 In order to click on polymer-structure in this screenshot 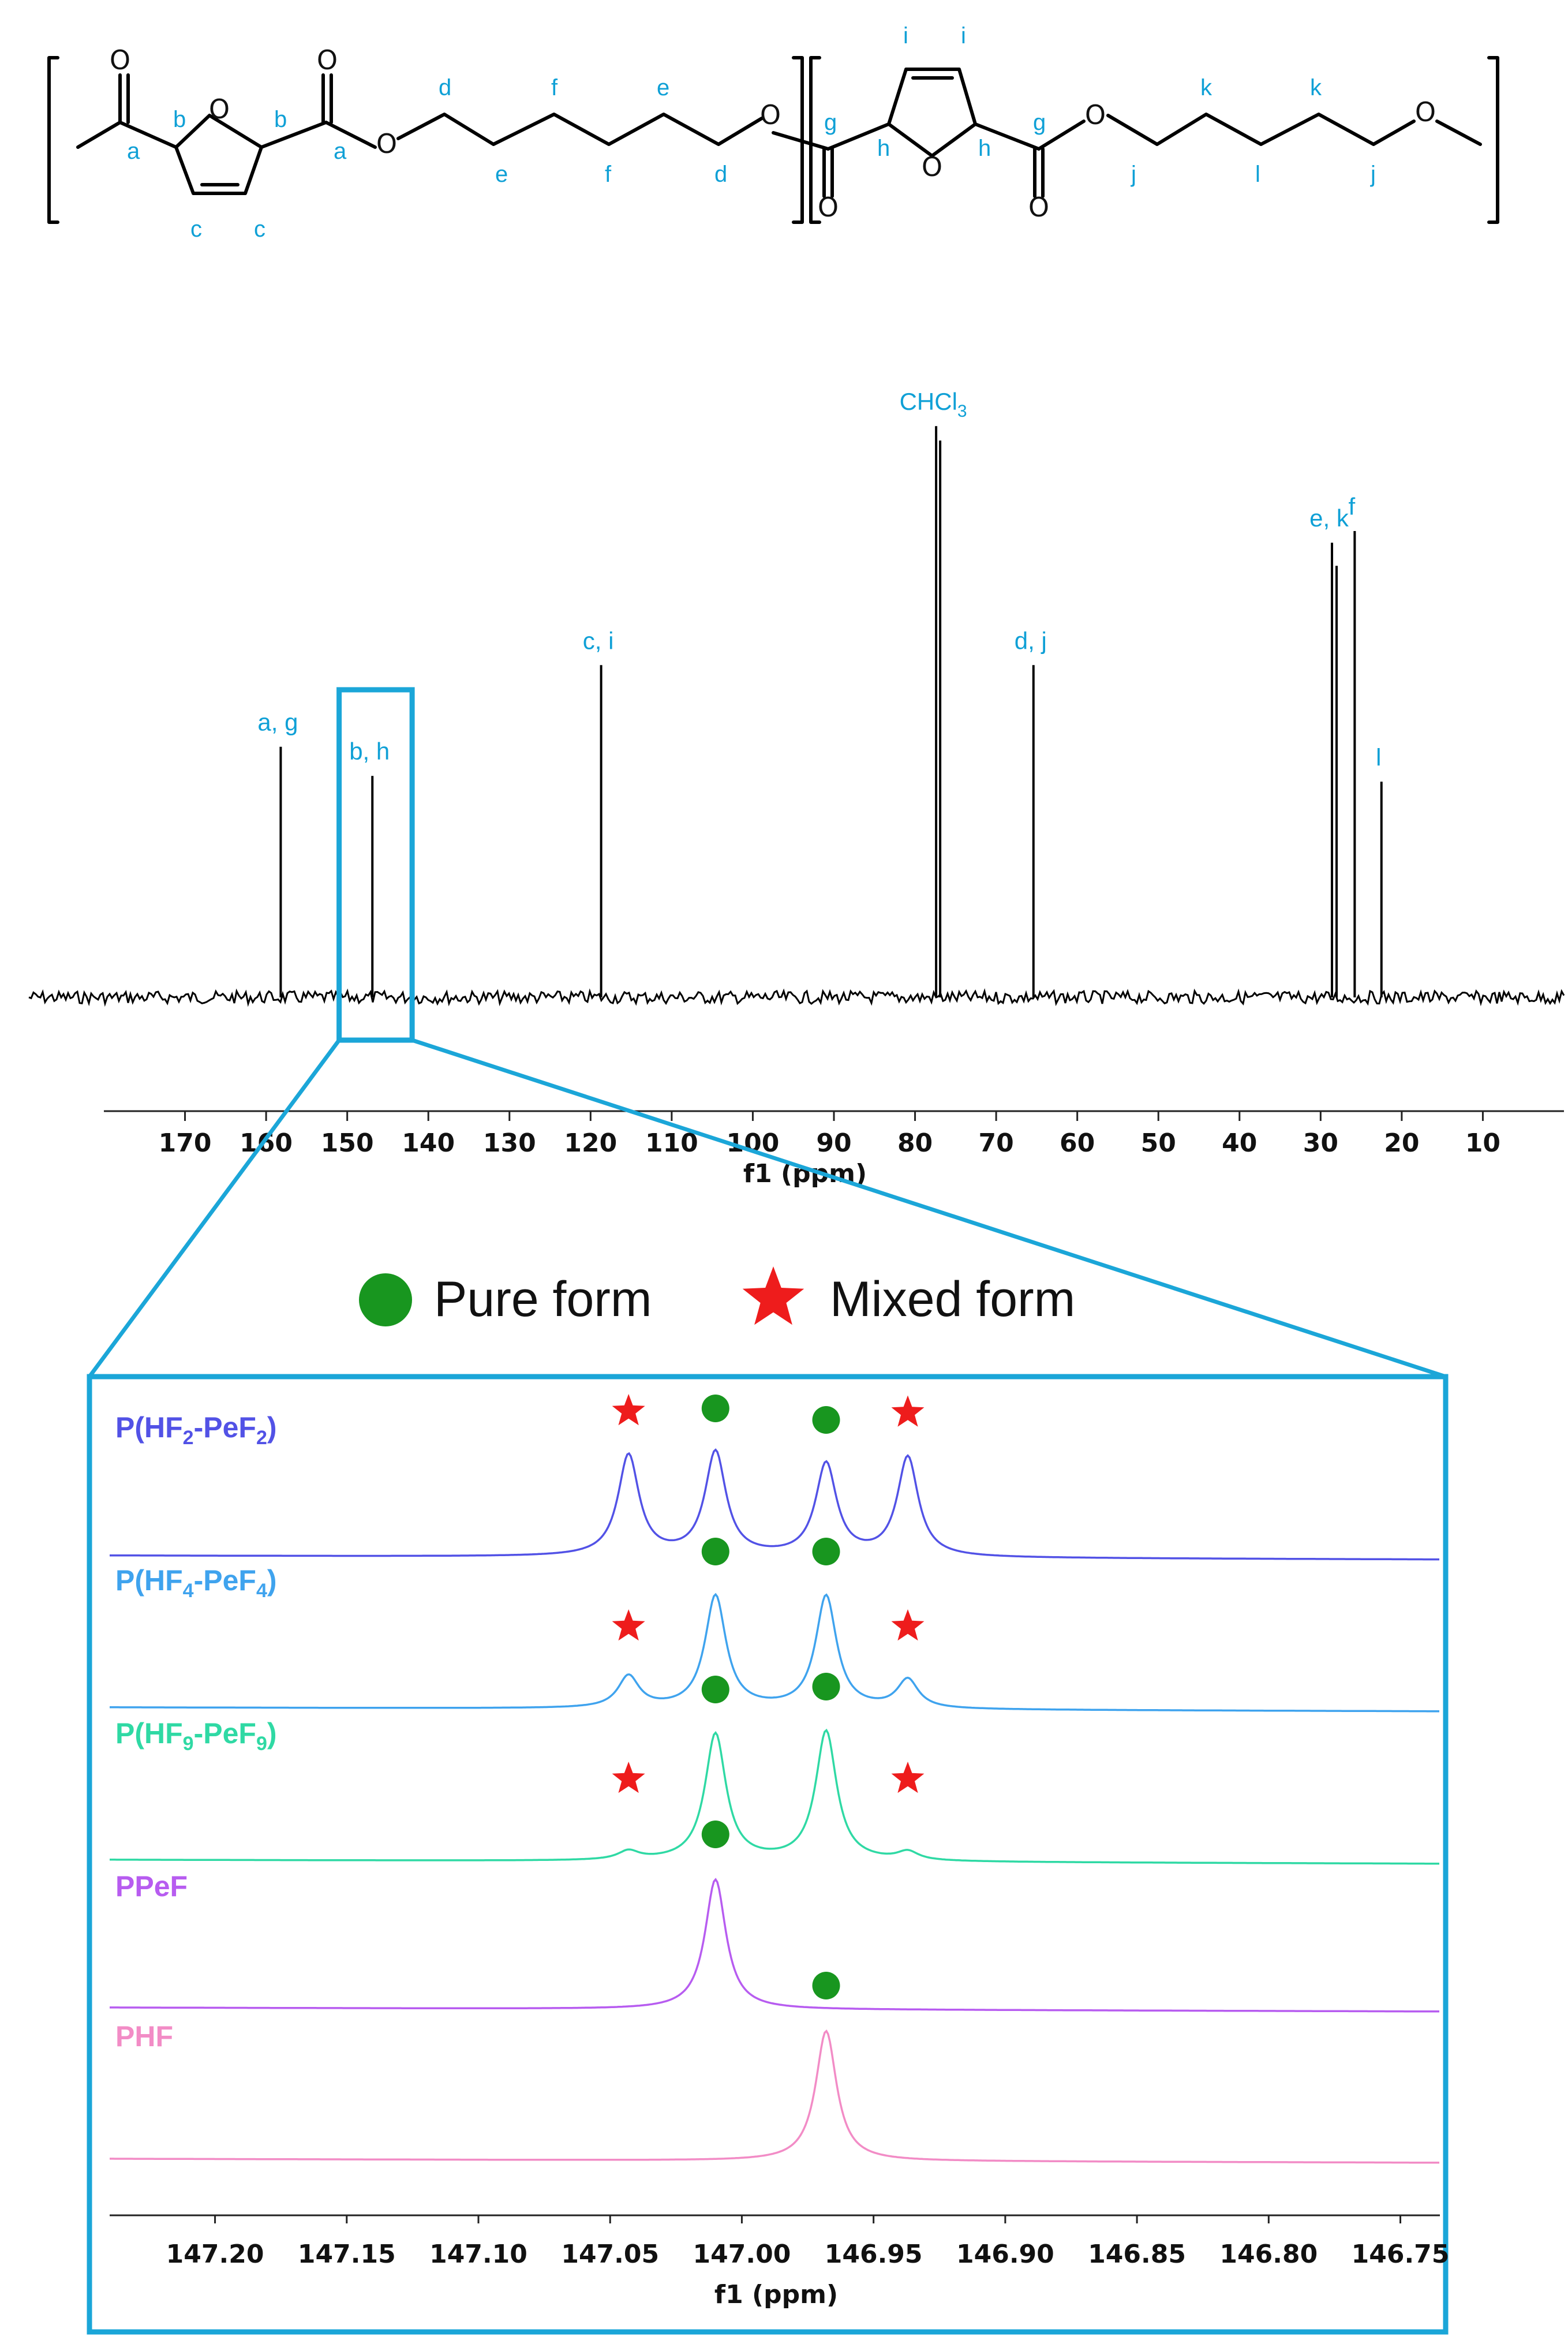, I will do `click(773, 140)`.